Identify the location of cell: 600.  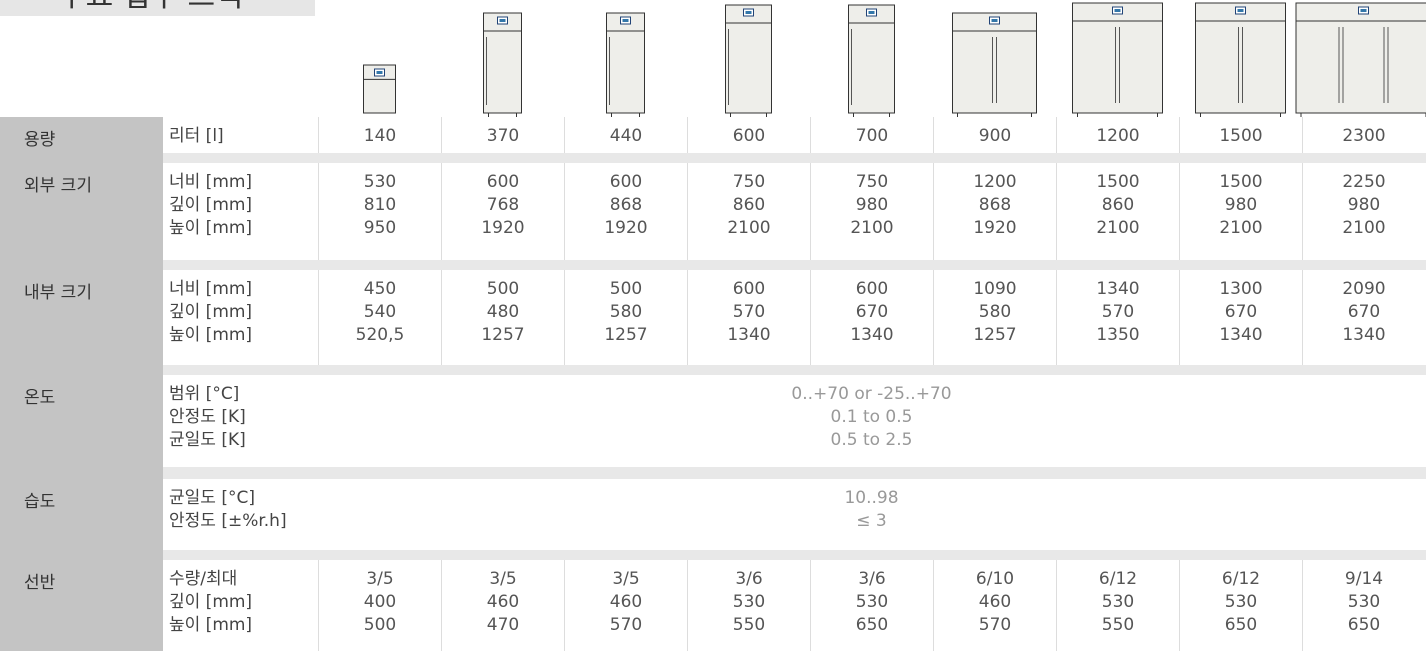
(748, 135).